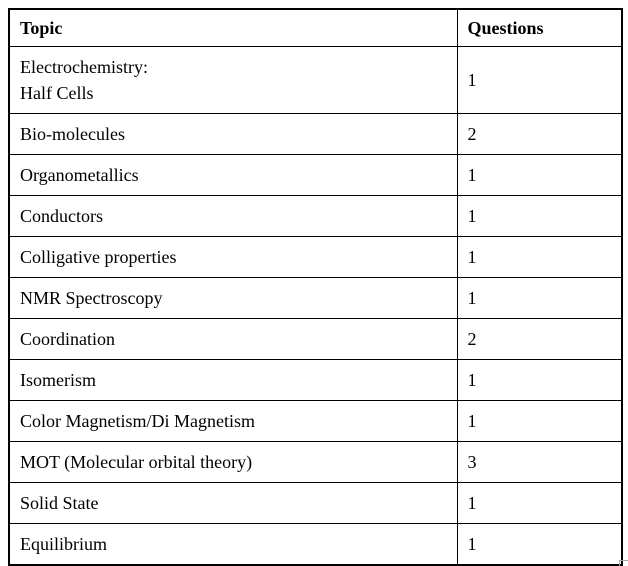 The image size is (628, 566). What do you see at coordinates (623, 563) in the screenshot?
I see `cropped-corner-artifact` at bounding box center [623, 563].